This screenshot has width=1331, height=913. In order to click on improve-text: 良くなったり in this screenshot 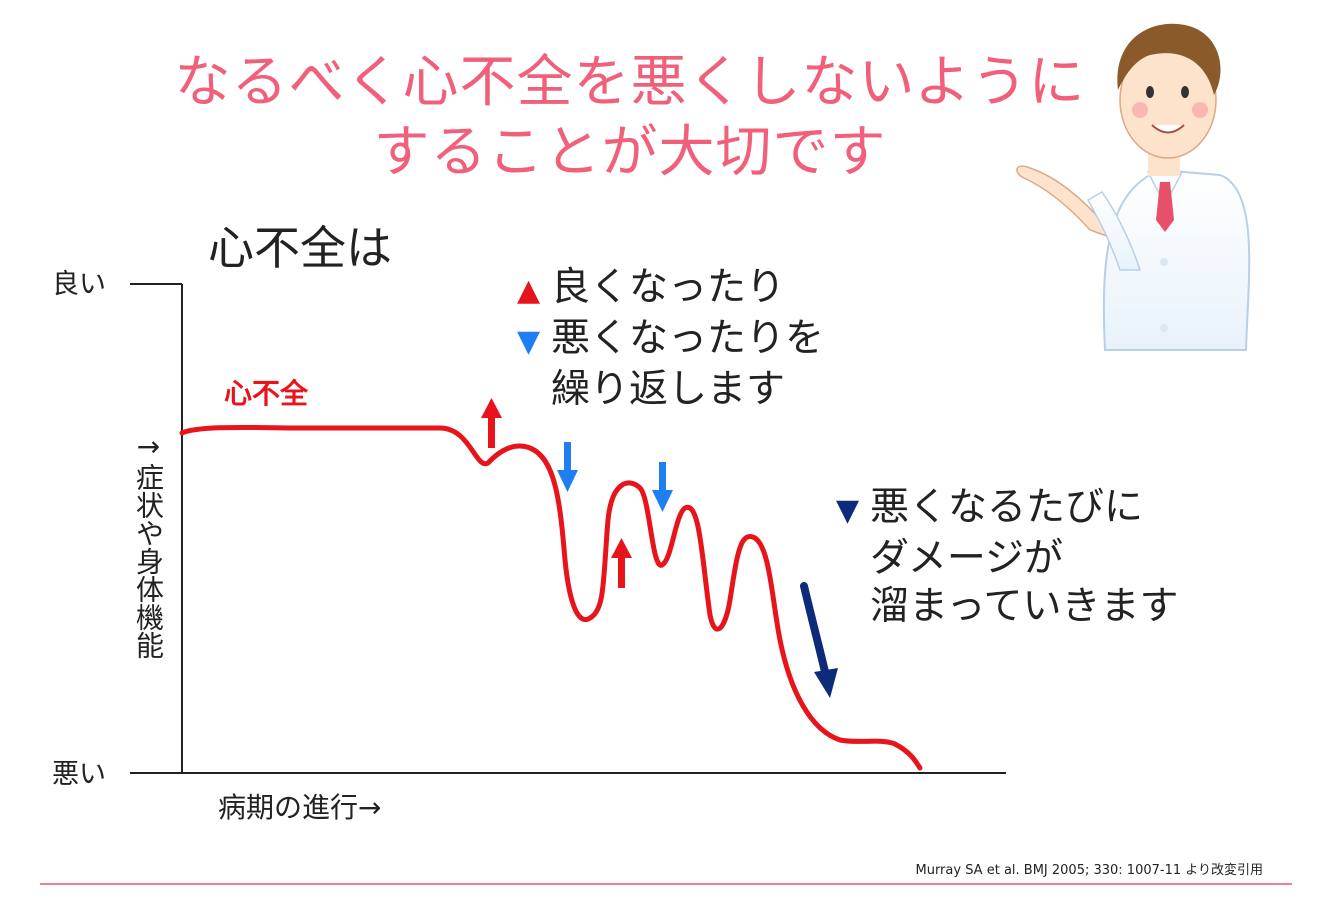, I will do `click(668, 287)`.